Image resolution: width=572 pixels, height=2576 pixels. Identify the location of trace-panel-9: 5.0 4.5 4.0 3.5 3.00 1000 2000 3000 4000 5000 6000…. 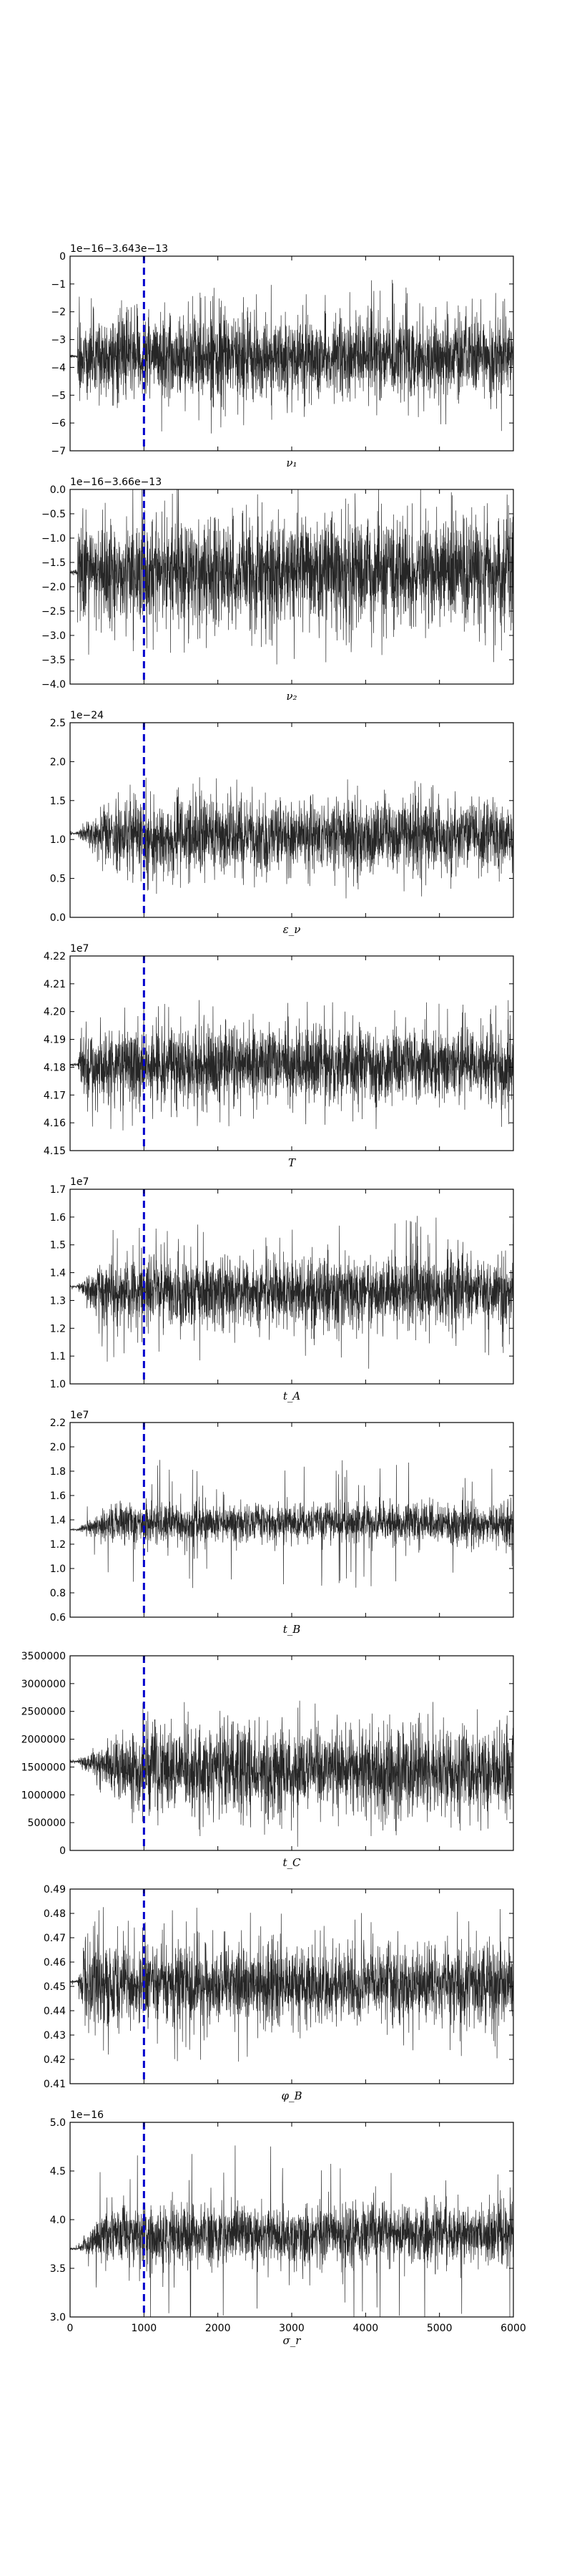
(288, 2228).